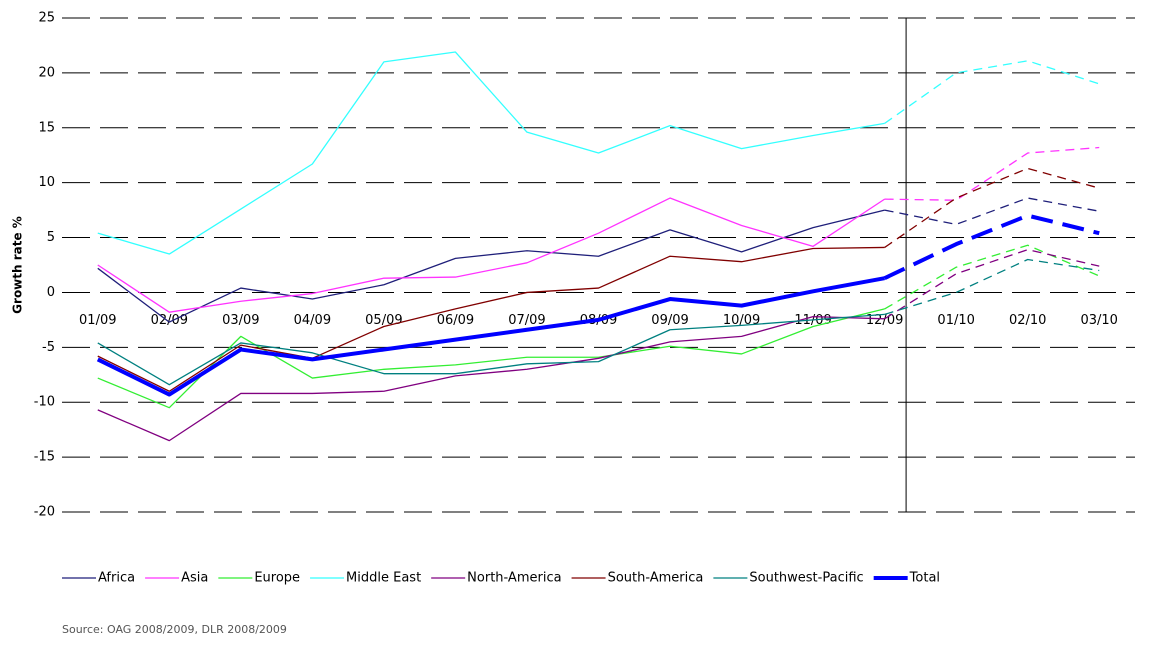  Describe the element at coordinates (656, 578) in the screenshot. I see `legend-label: South-America` at that location.